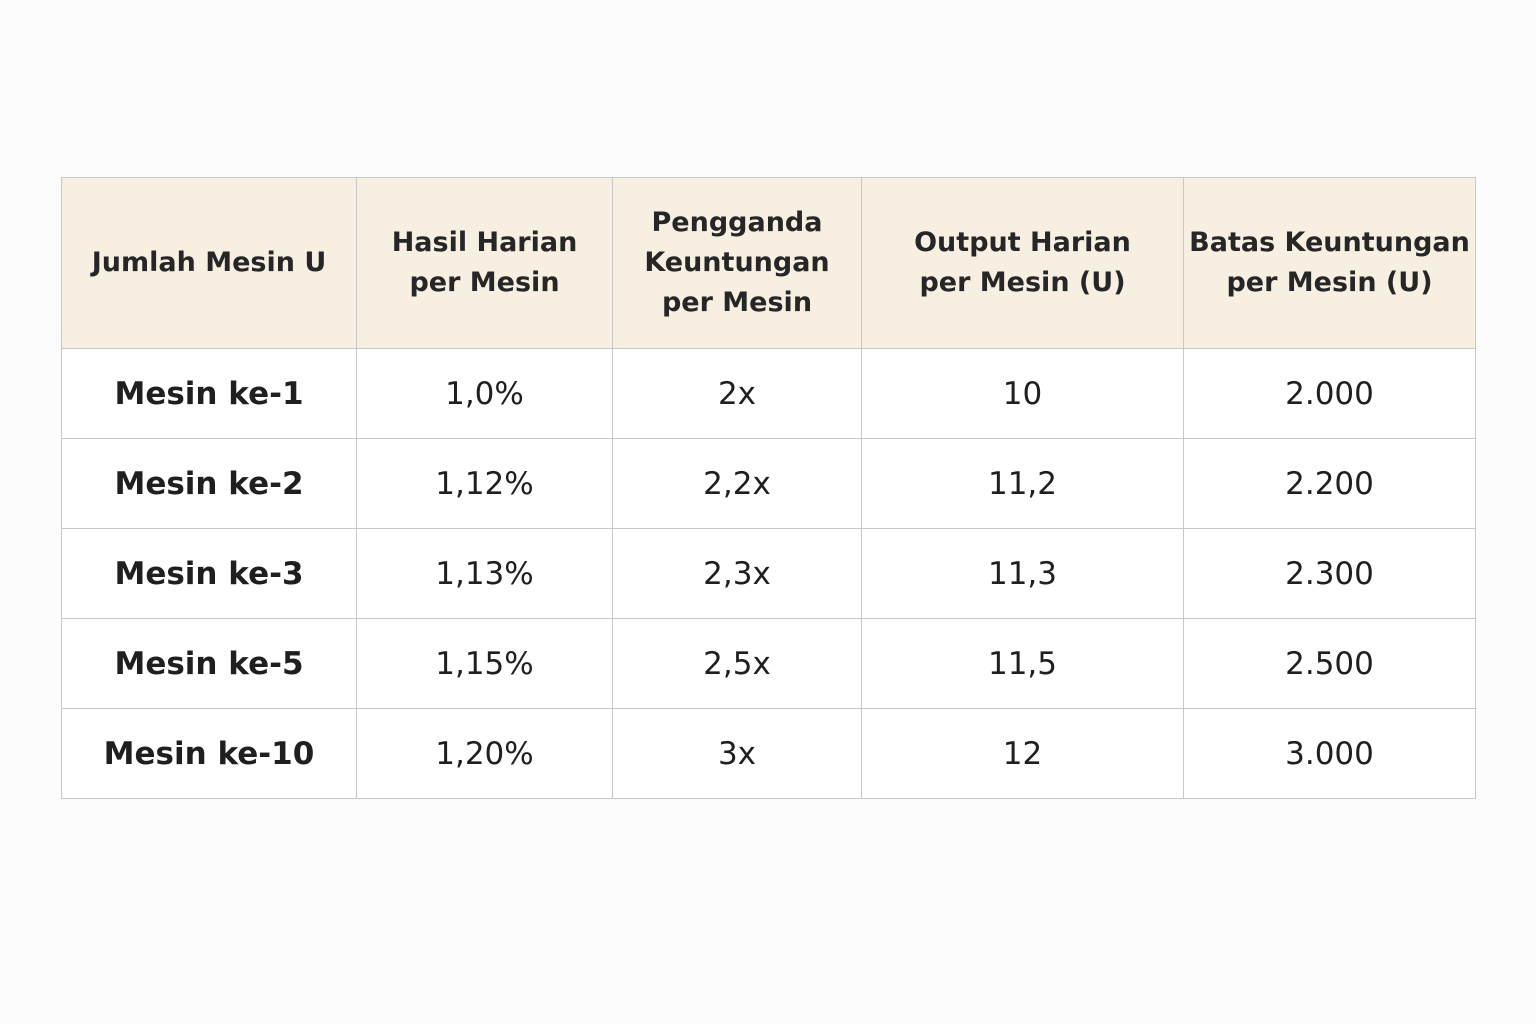 The image size is (1536, 1024). What do you see at coordinates (1022, 573) in the screenshot?
I see `daily-output-cell: 11,3` at bounding box center [1022, 573].